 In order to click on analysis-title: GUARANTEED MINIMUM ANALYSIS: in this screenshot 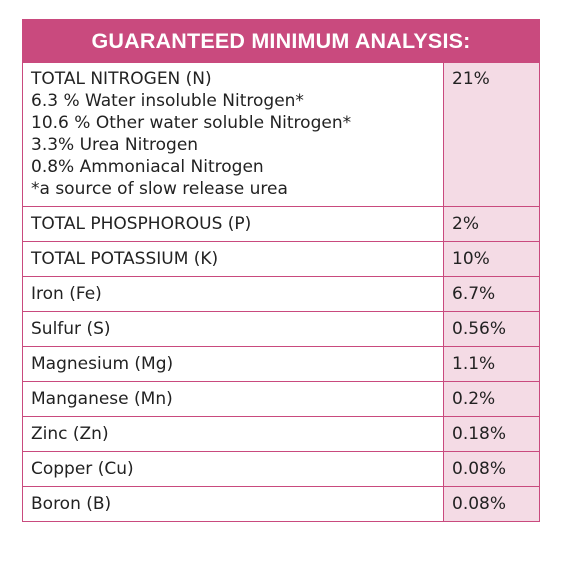, I will do `click(281, 40)`.